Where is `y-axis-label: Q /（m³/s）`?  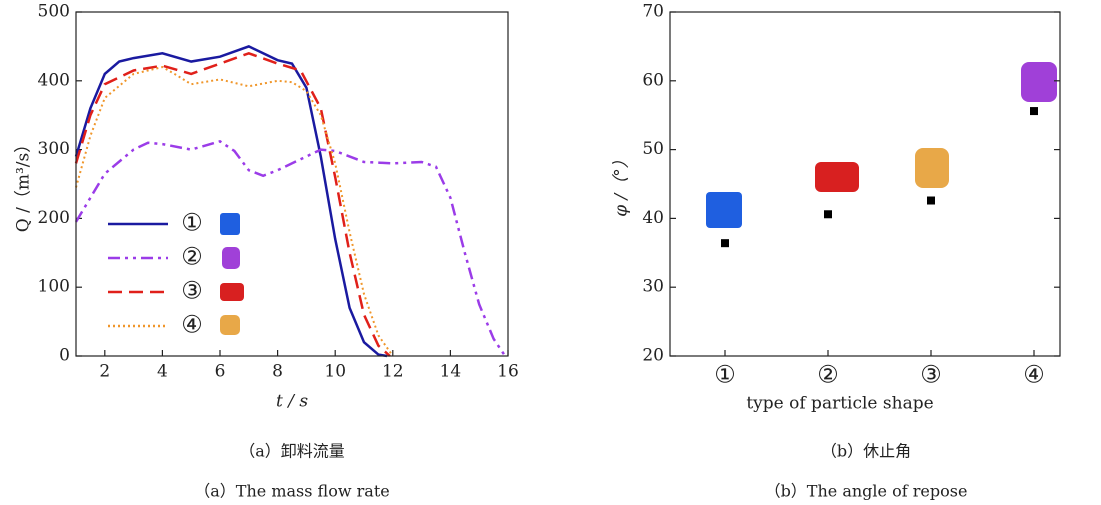 y-axis-label: Q /（m³/s） is located at coordinates (24, 184).